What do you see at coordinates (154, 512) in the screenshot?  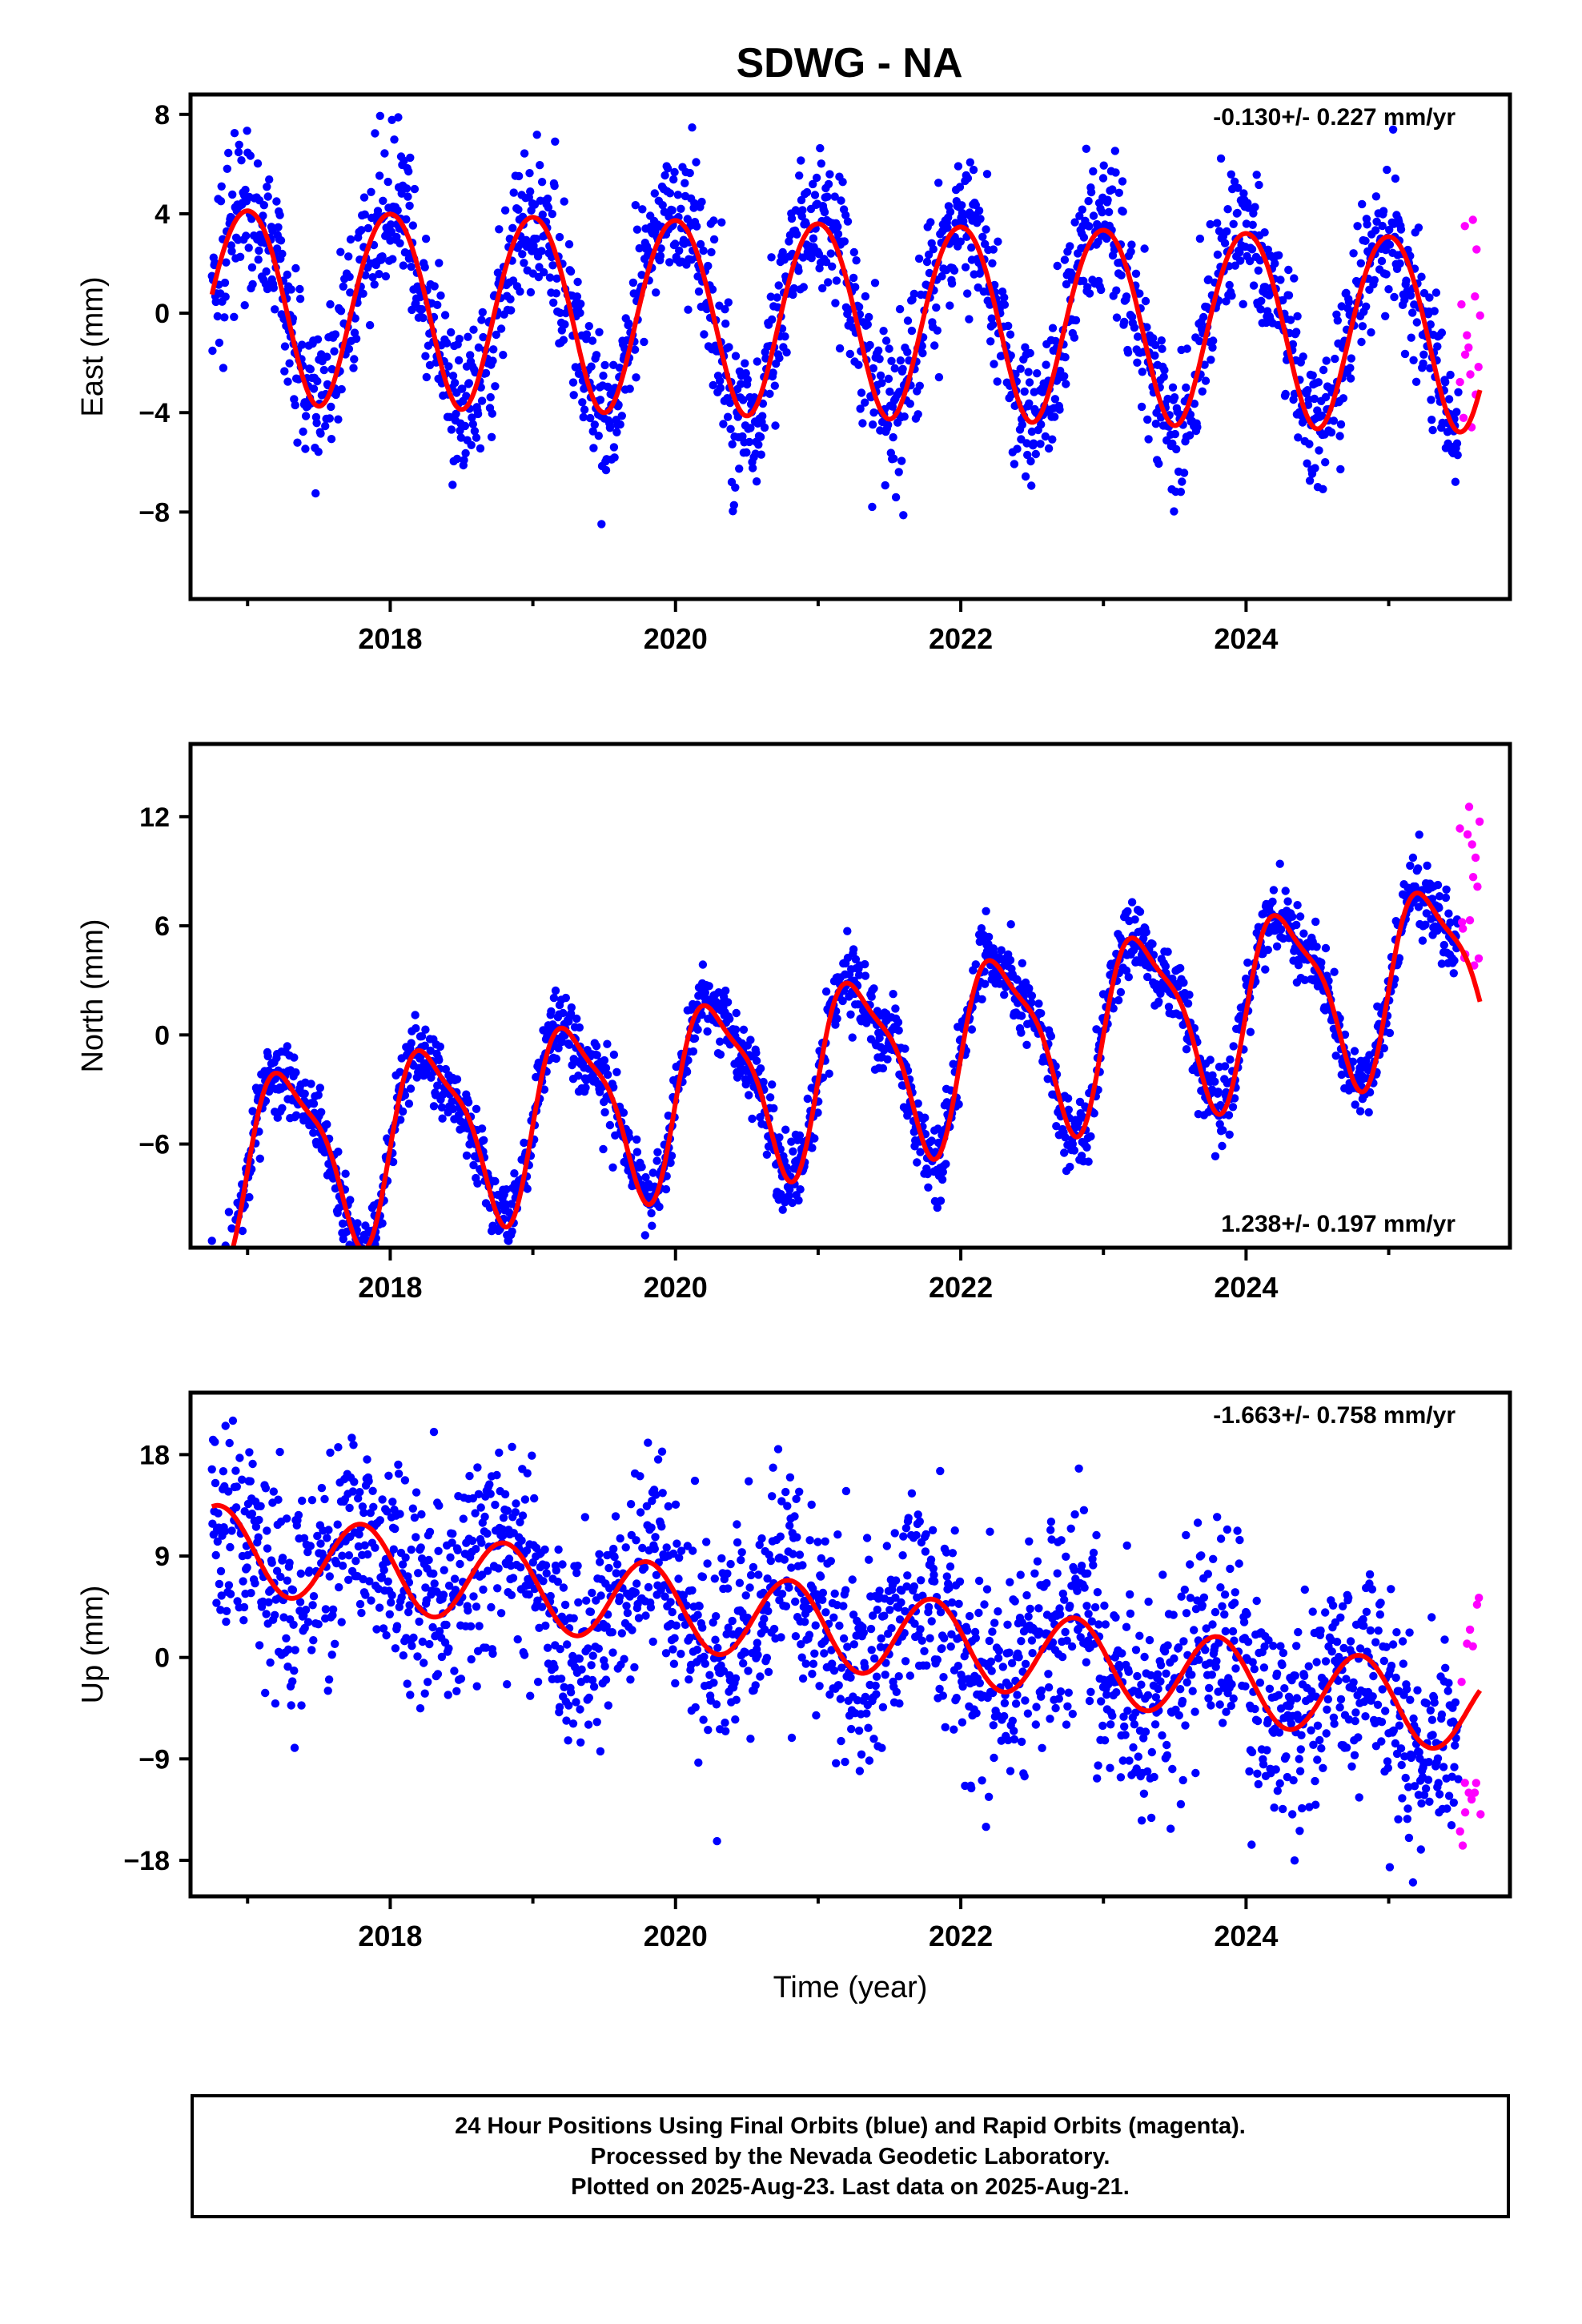 I see `y-tick-label: −8` at bounding box center [154, 512].